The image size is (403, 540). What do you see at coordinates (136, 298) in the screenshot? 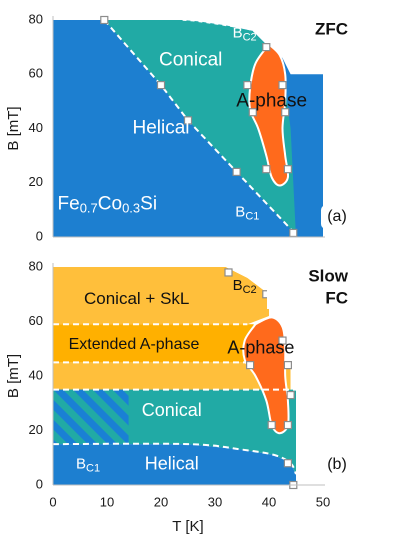
I see `region-label-skl: Conical + SkL` at bounding box center [136, 298].